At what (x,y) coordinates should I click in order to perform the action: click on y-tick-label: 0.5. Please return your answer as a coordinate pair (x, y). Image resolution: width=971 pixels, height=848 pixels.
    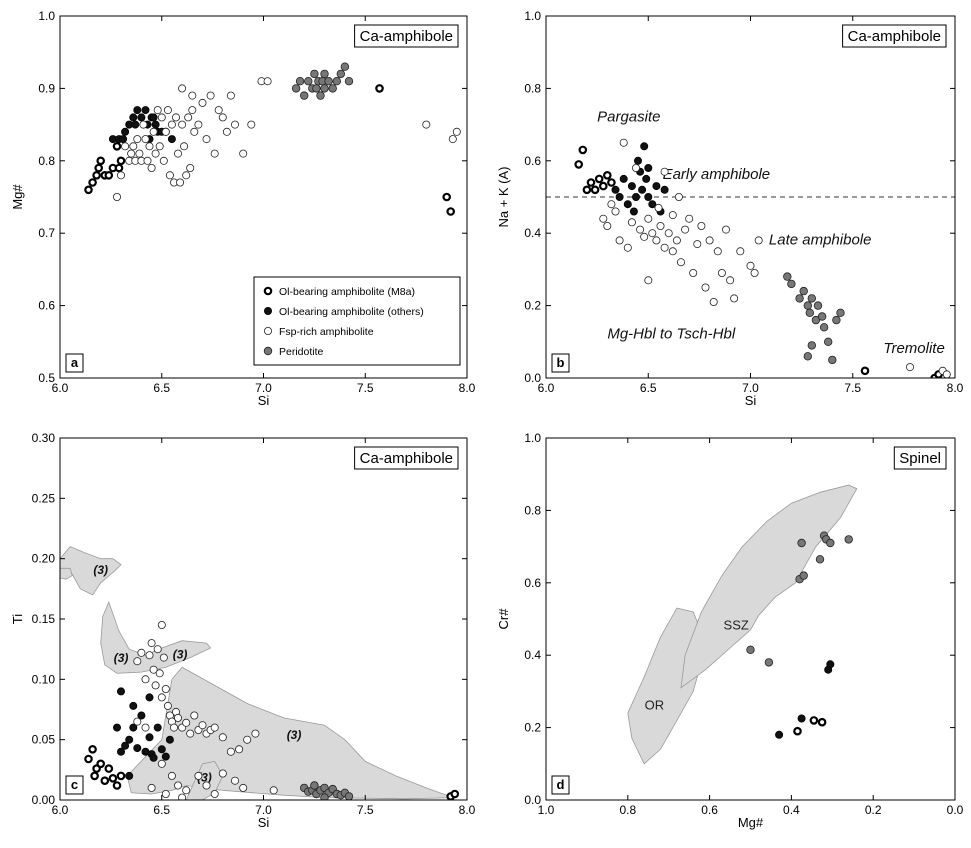
    Looking at the image, I should click on (46, 378).